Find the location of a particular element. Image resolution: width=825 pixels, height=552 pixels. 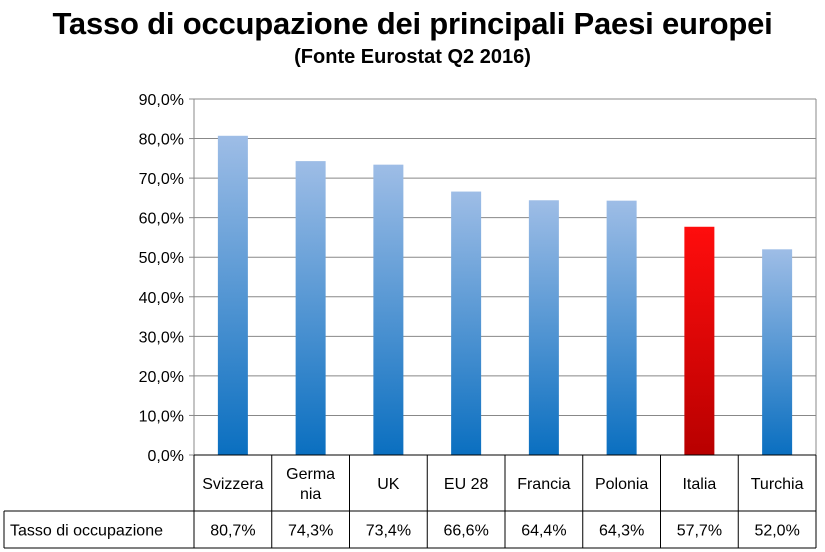

value-label: 57,7% is located at coordinates (699, 531).